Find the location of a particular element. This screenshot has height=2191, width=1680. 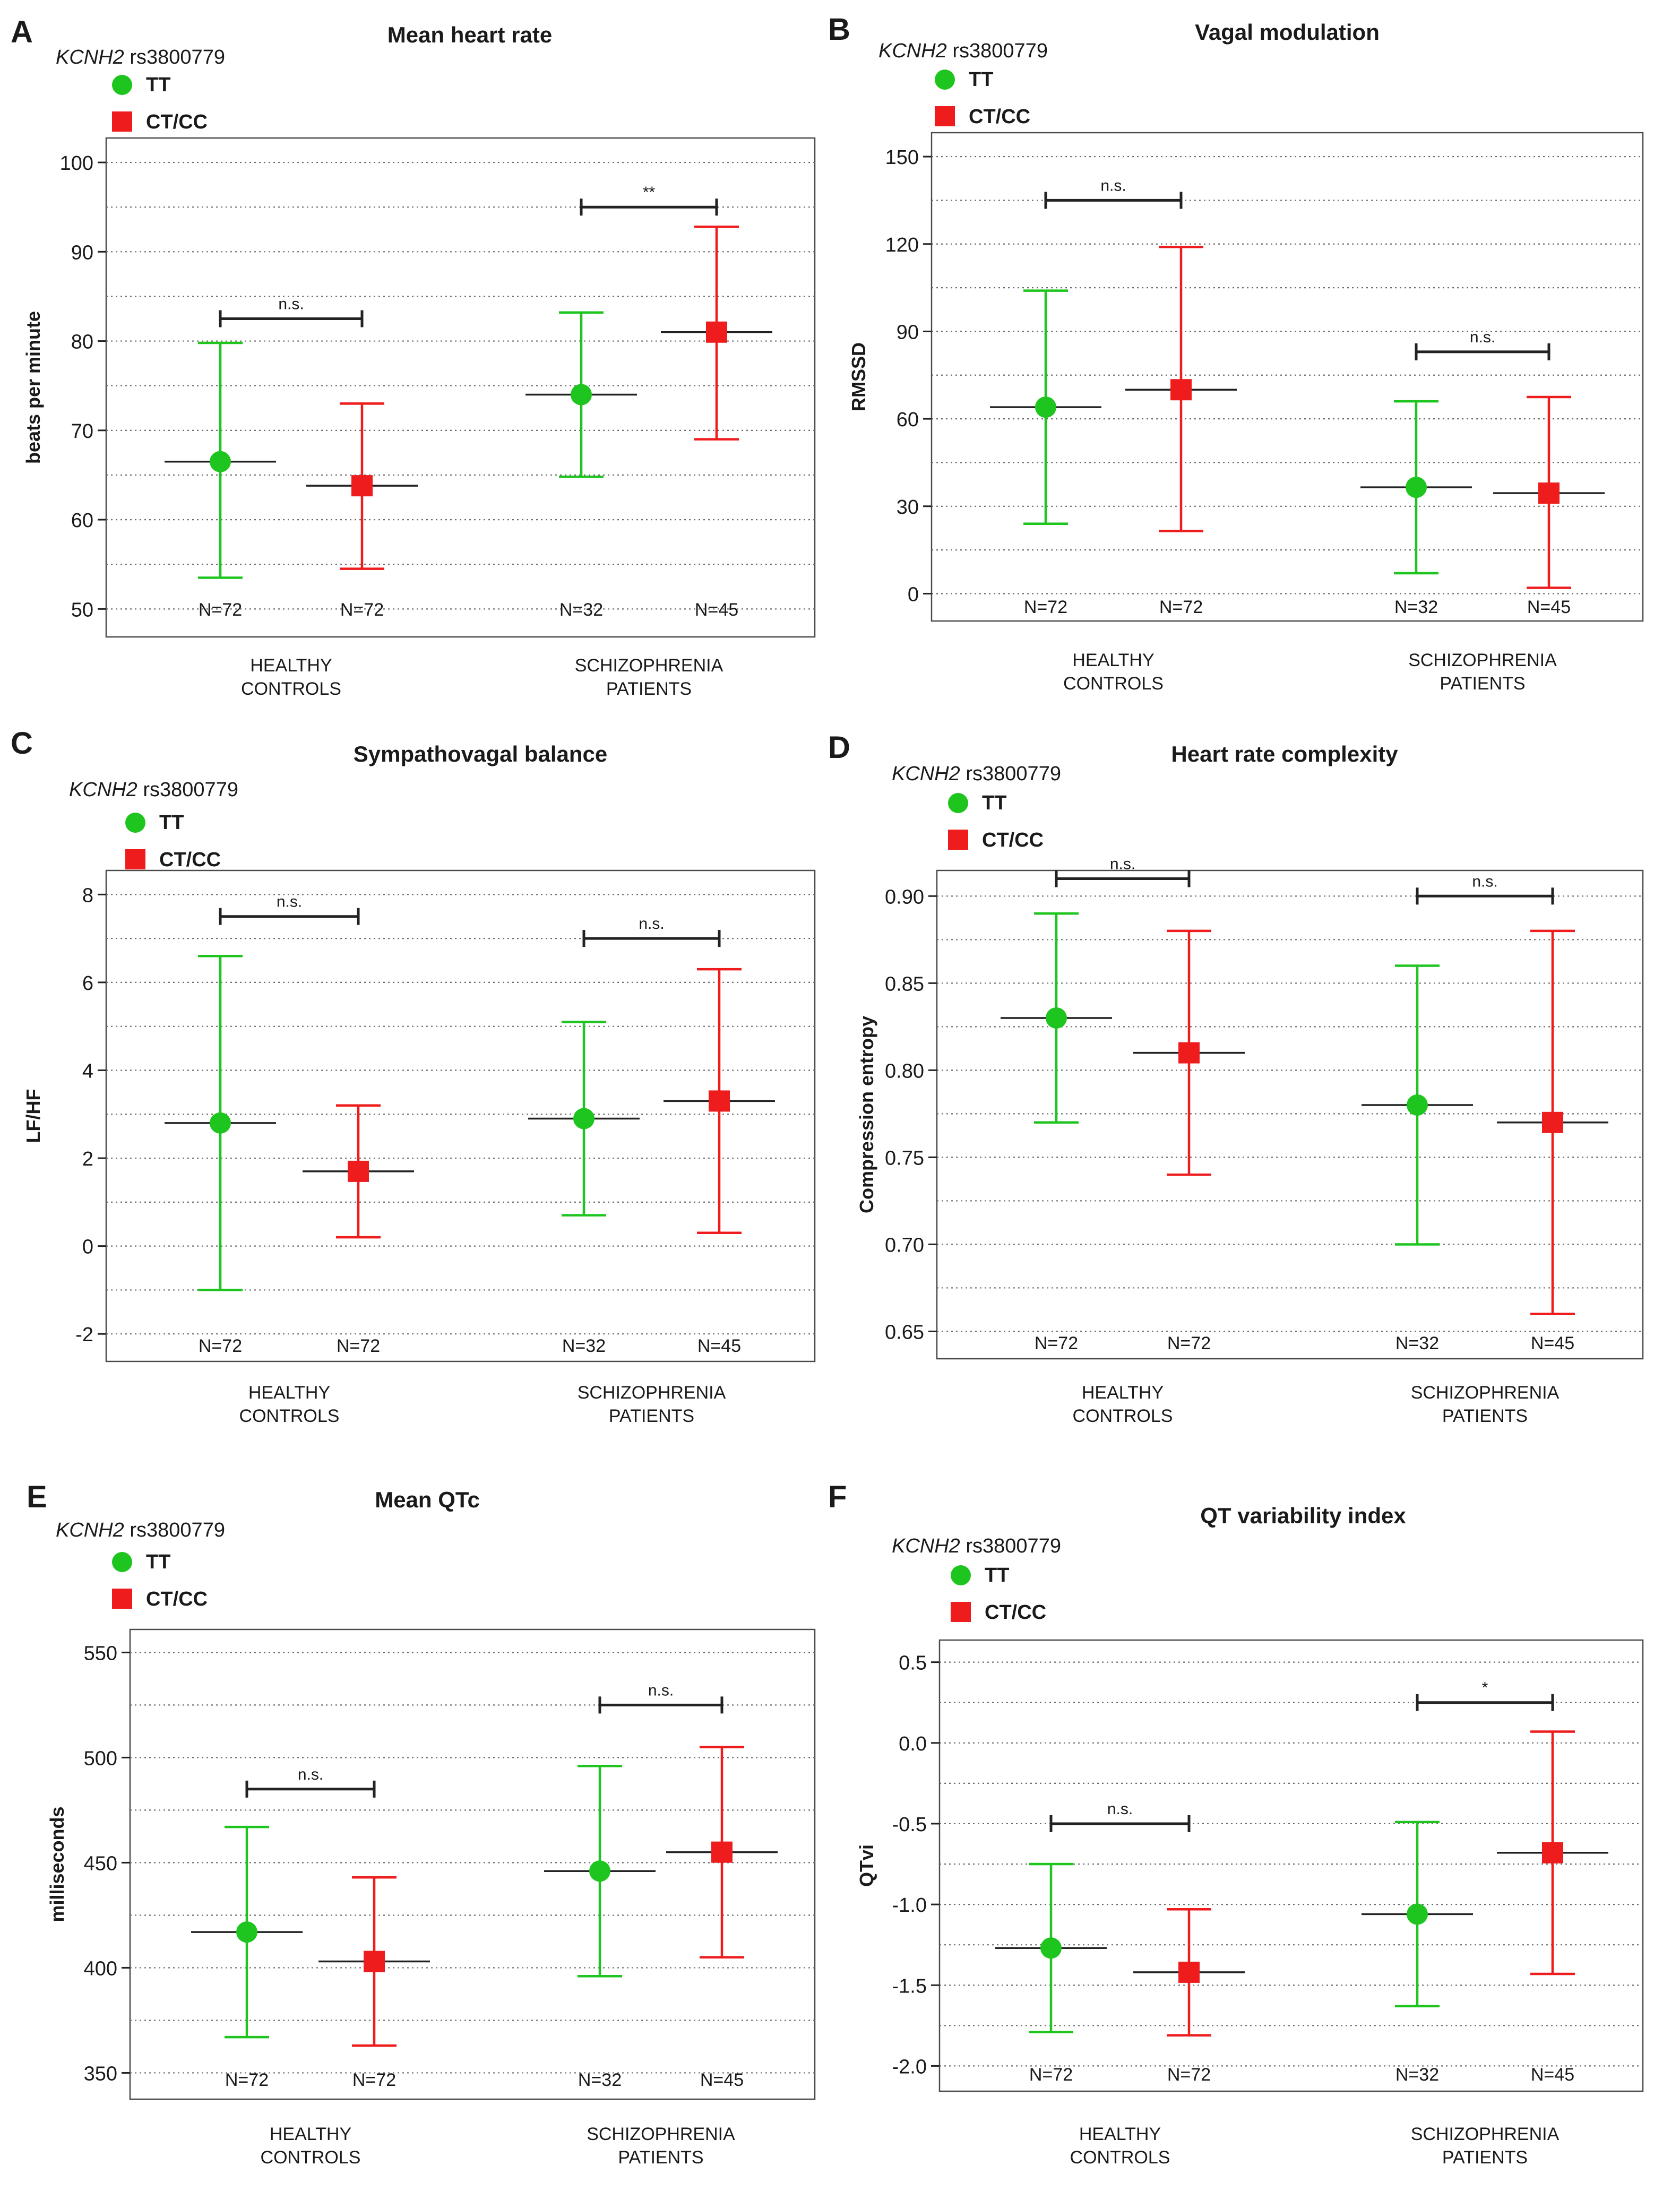

panel-label: F is located at coordinates (837, 1497).